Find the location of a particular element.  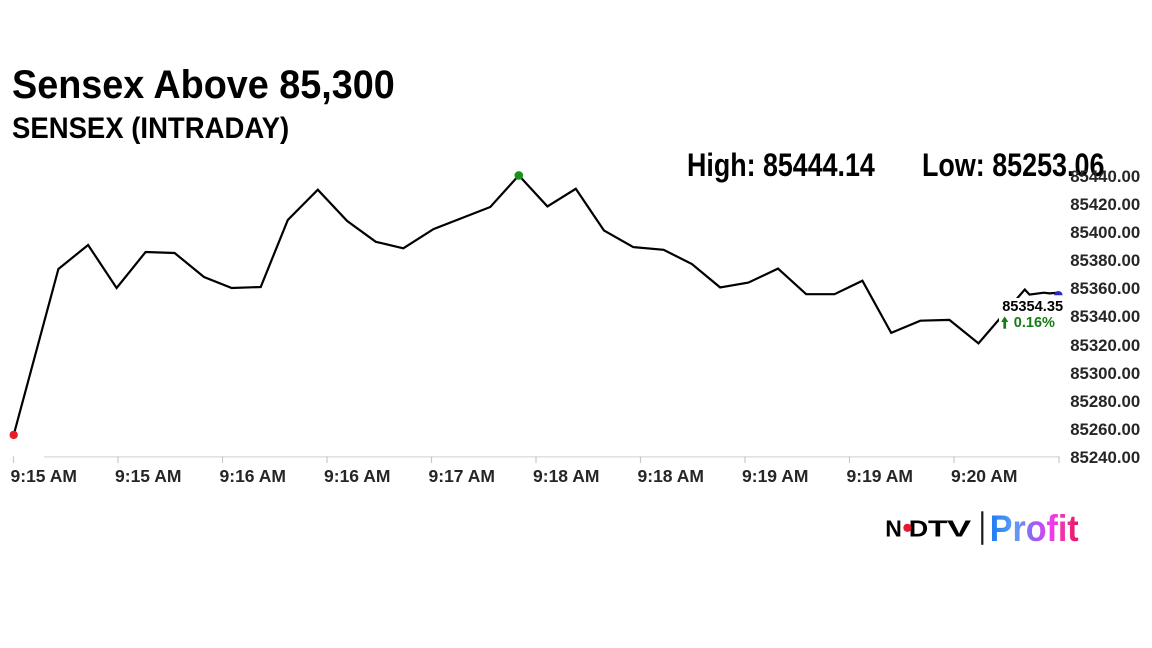

svg-text: D is located at coordinates (918, 530).